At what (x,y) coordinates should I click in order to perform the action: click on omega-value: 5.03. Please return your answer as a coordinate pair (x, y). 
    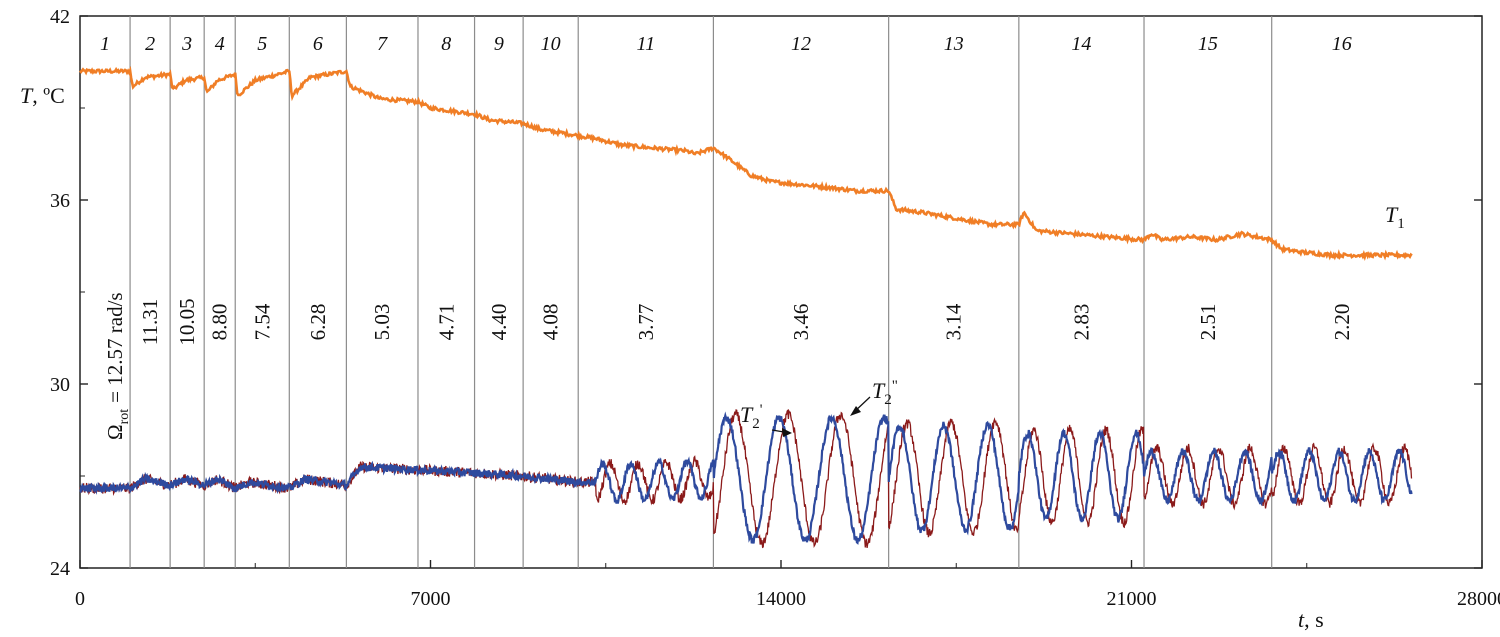
    Looking at the image, I should click on (382, 322).